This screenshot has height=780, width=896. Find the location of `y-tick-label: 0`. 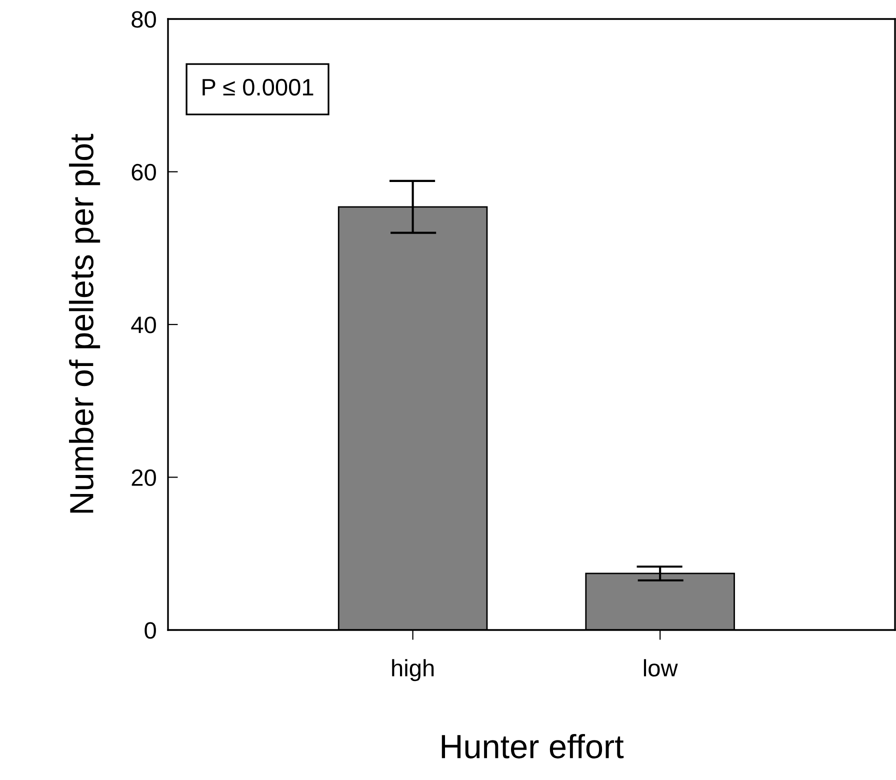

y-tick-label: 0 is located at coordinates (150, 630).